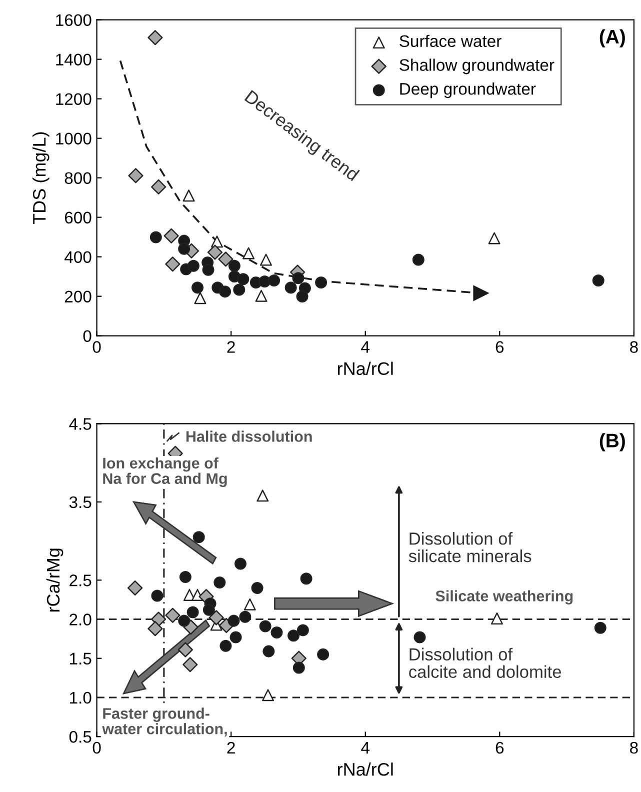 Image resolution: width=641 pixels, height=792 pixels. I want to click on y-tick-label: 4.5, so click(80, 424).